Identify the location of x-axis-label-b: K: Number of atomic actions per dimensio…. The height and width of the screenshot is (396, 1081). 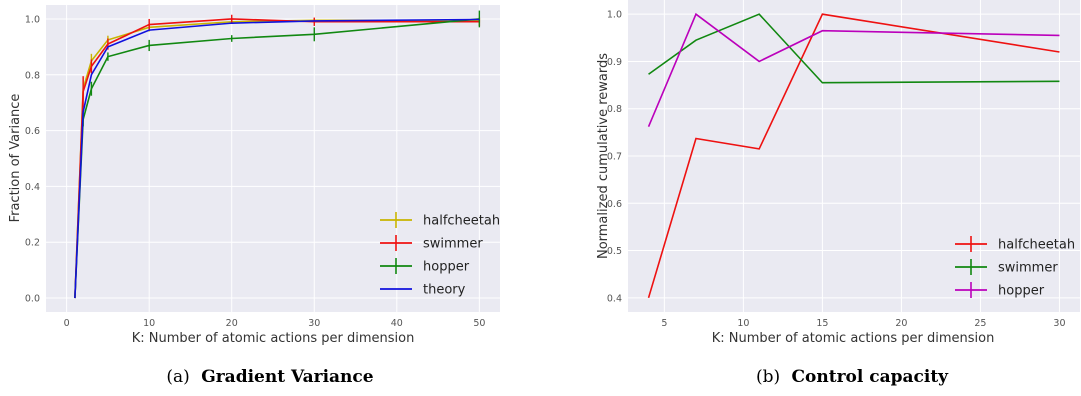
(853, 338).